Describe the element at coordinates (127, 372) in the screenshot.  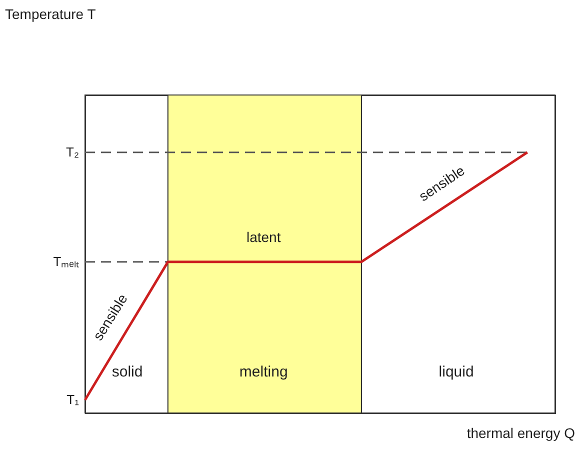
I see `annotation: solid` at that location.